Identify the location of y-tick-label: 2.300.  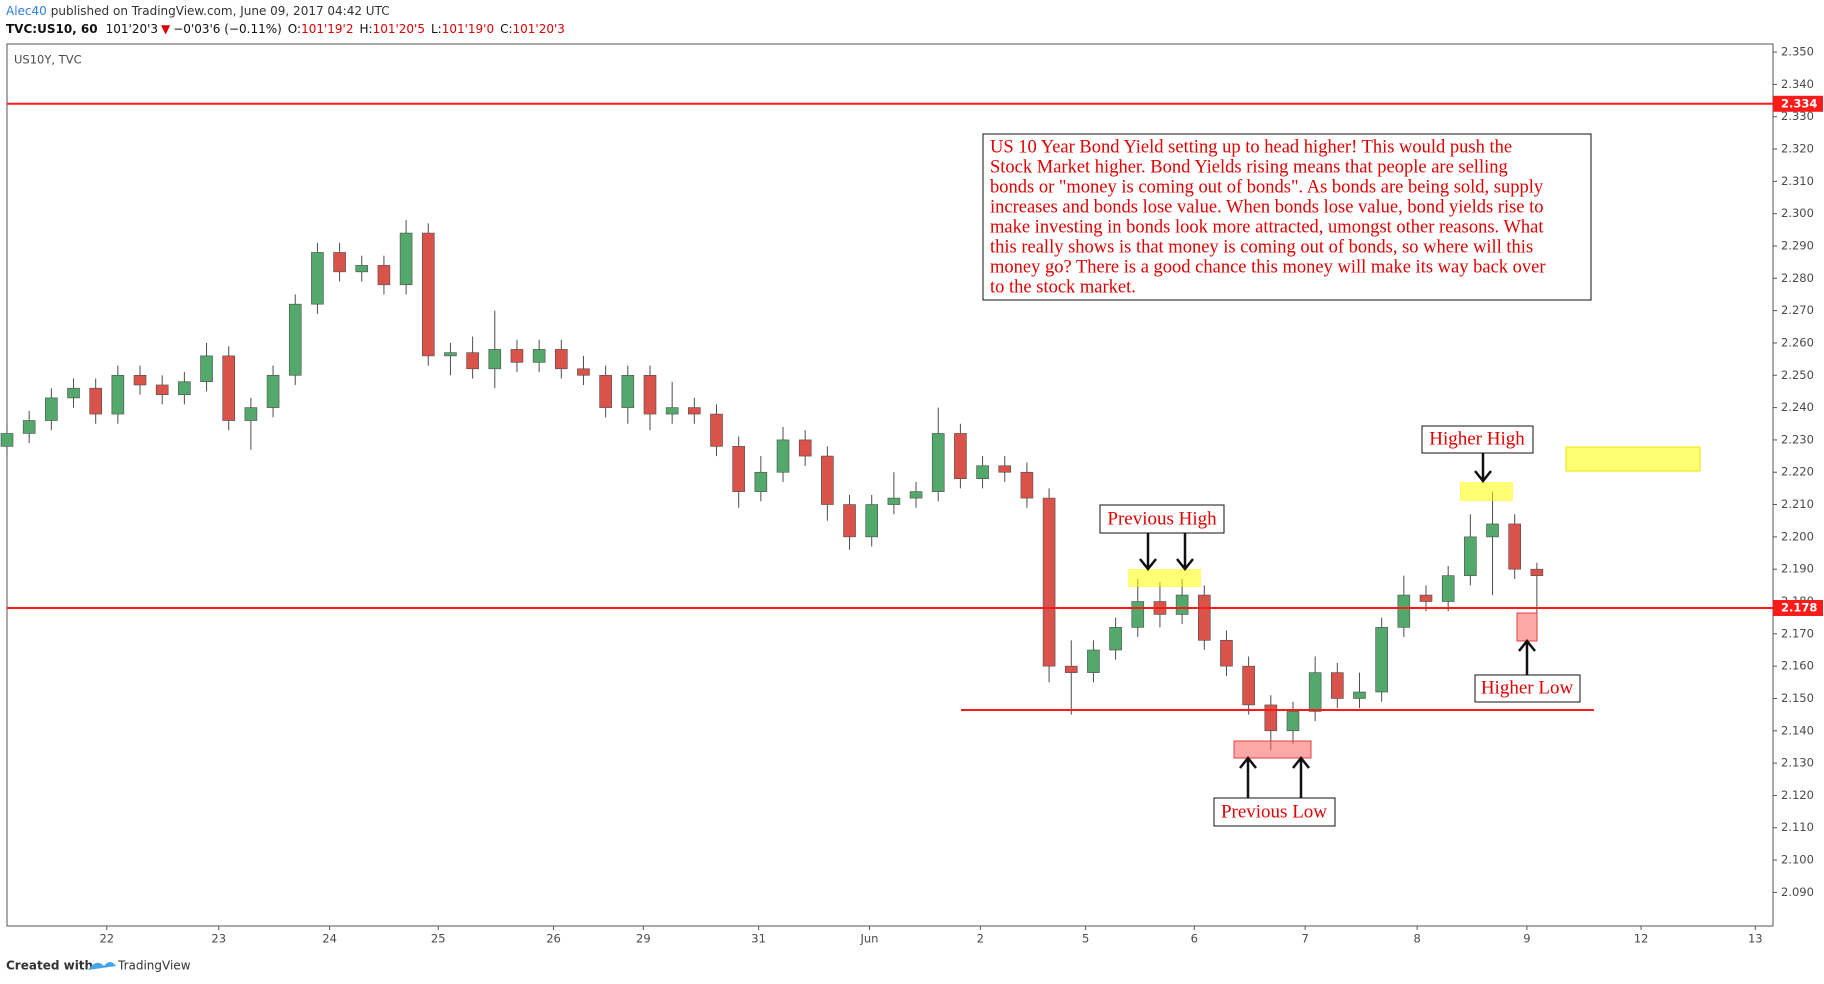
(1797, 213).